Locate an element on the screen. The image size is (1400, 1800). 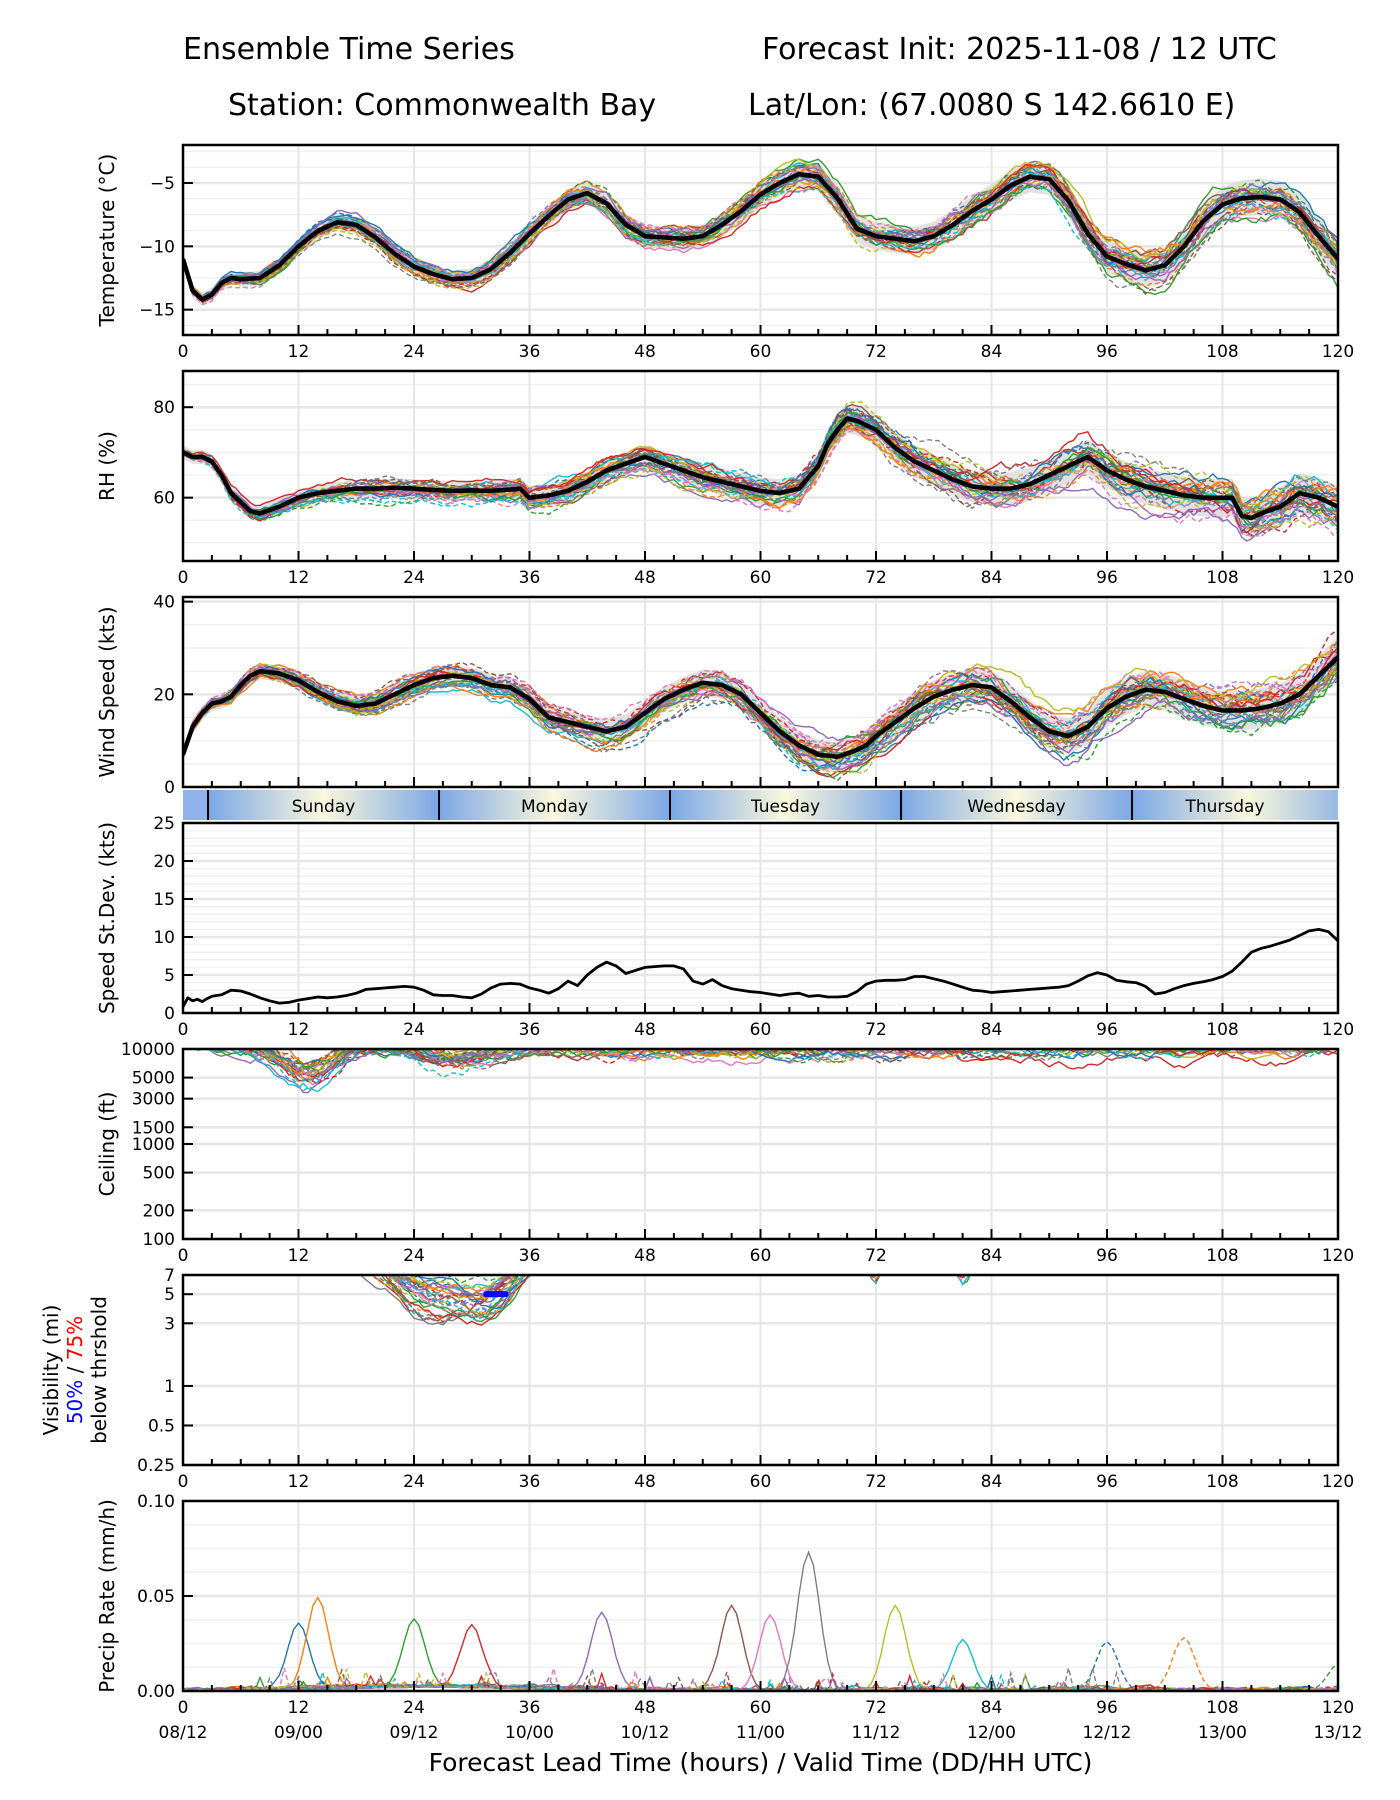
y-tick-label: 20 is located at coordinates (164, 695).